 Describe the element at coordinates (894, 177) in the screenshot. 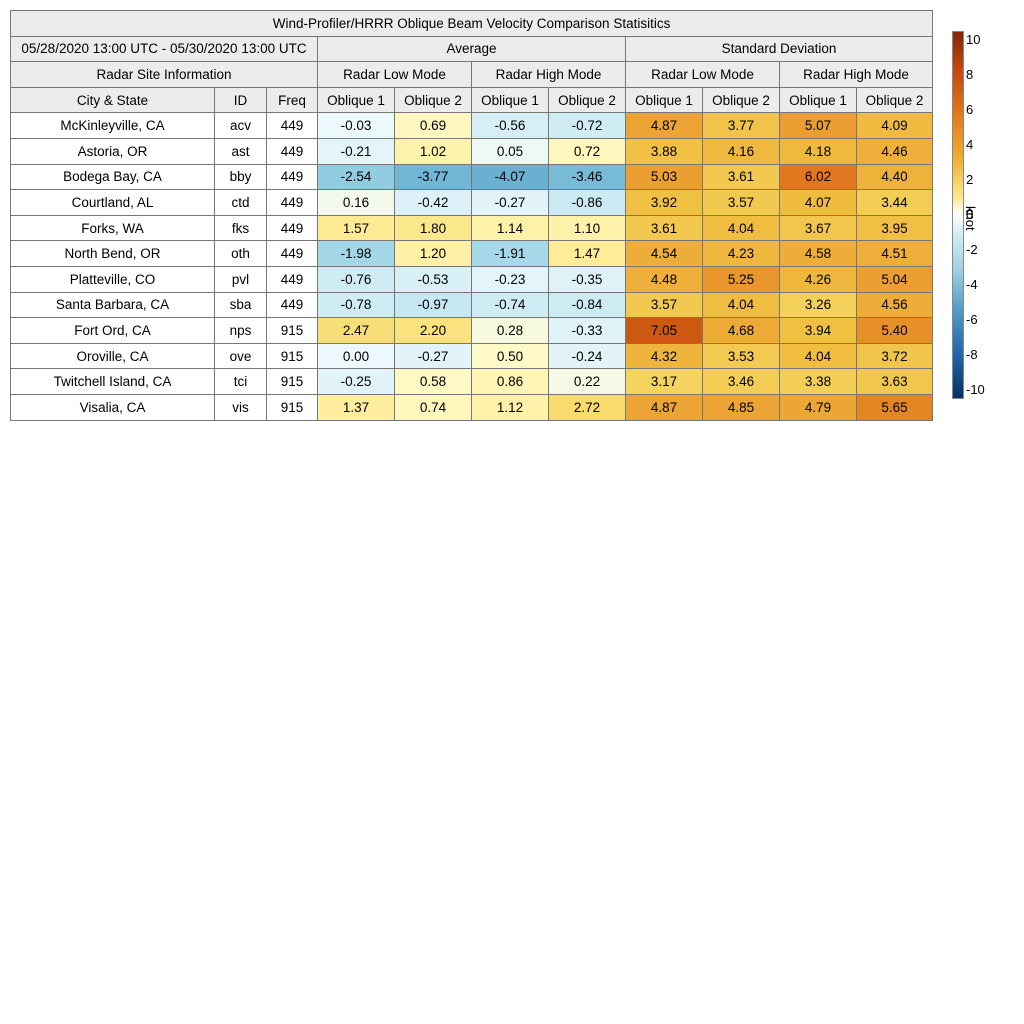

I see `stddev-value-cell: 4.40` at that location.